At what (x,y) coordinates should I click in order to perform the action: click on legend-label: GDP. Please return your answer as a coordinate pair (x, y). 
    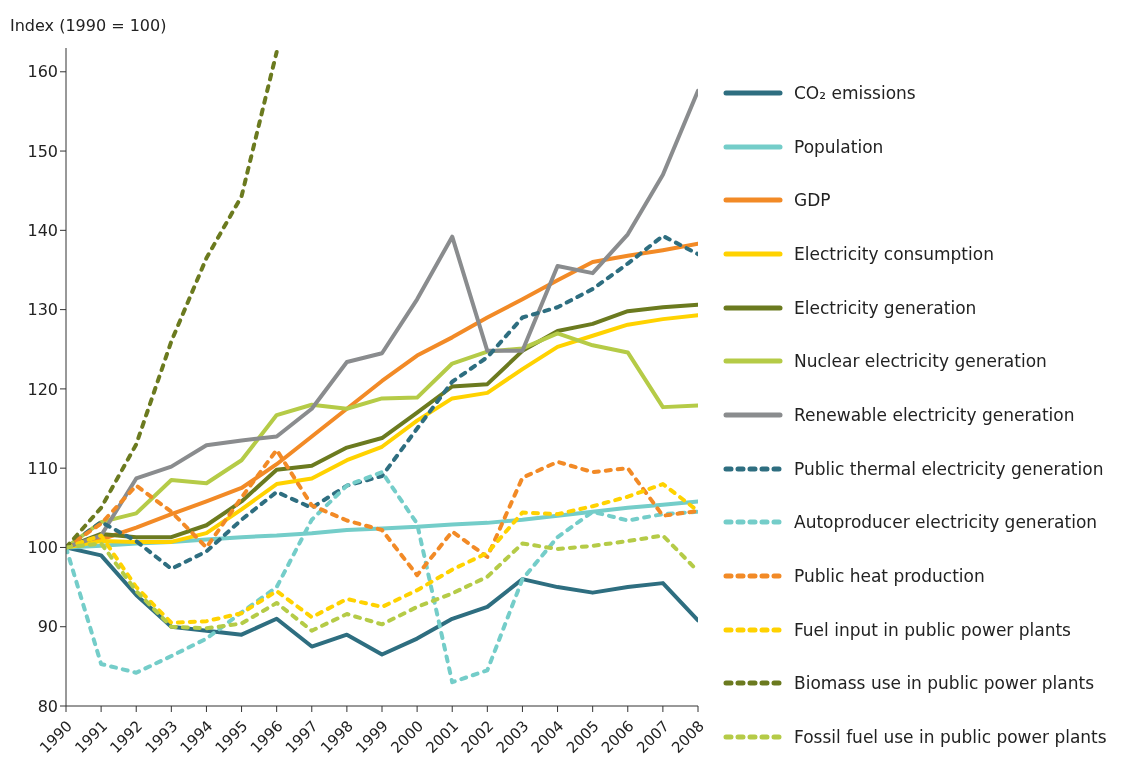
    Looking at the image, I should click on (812, 200).